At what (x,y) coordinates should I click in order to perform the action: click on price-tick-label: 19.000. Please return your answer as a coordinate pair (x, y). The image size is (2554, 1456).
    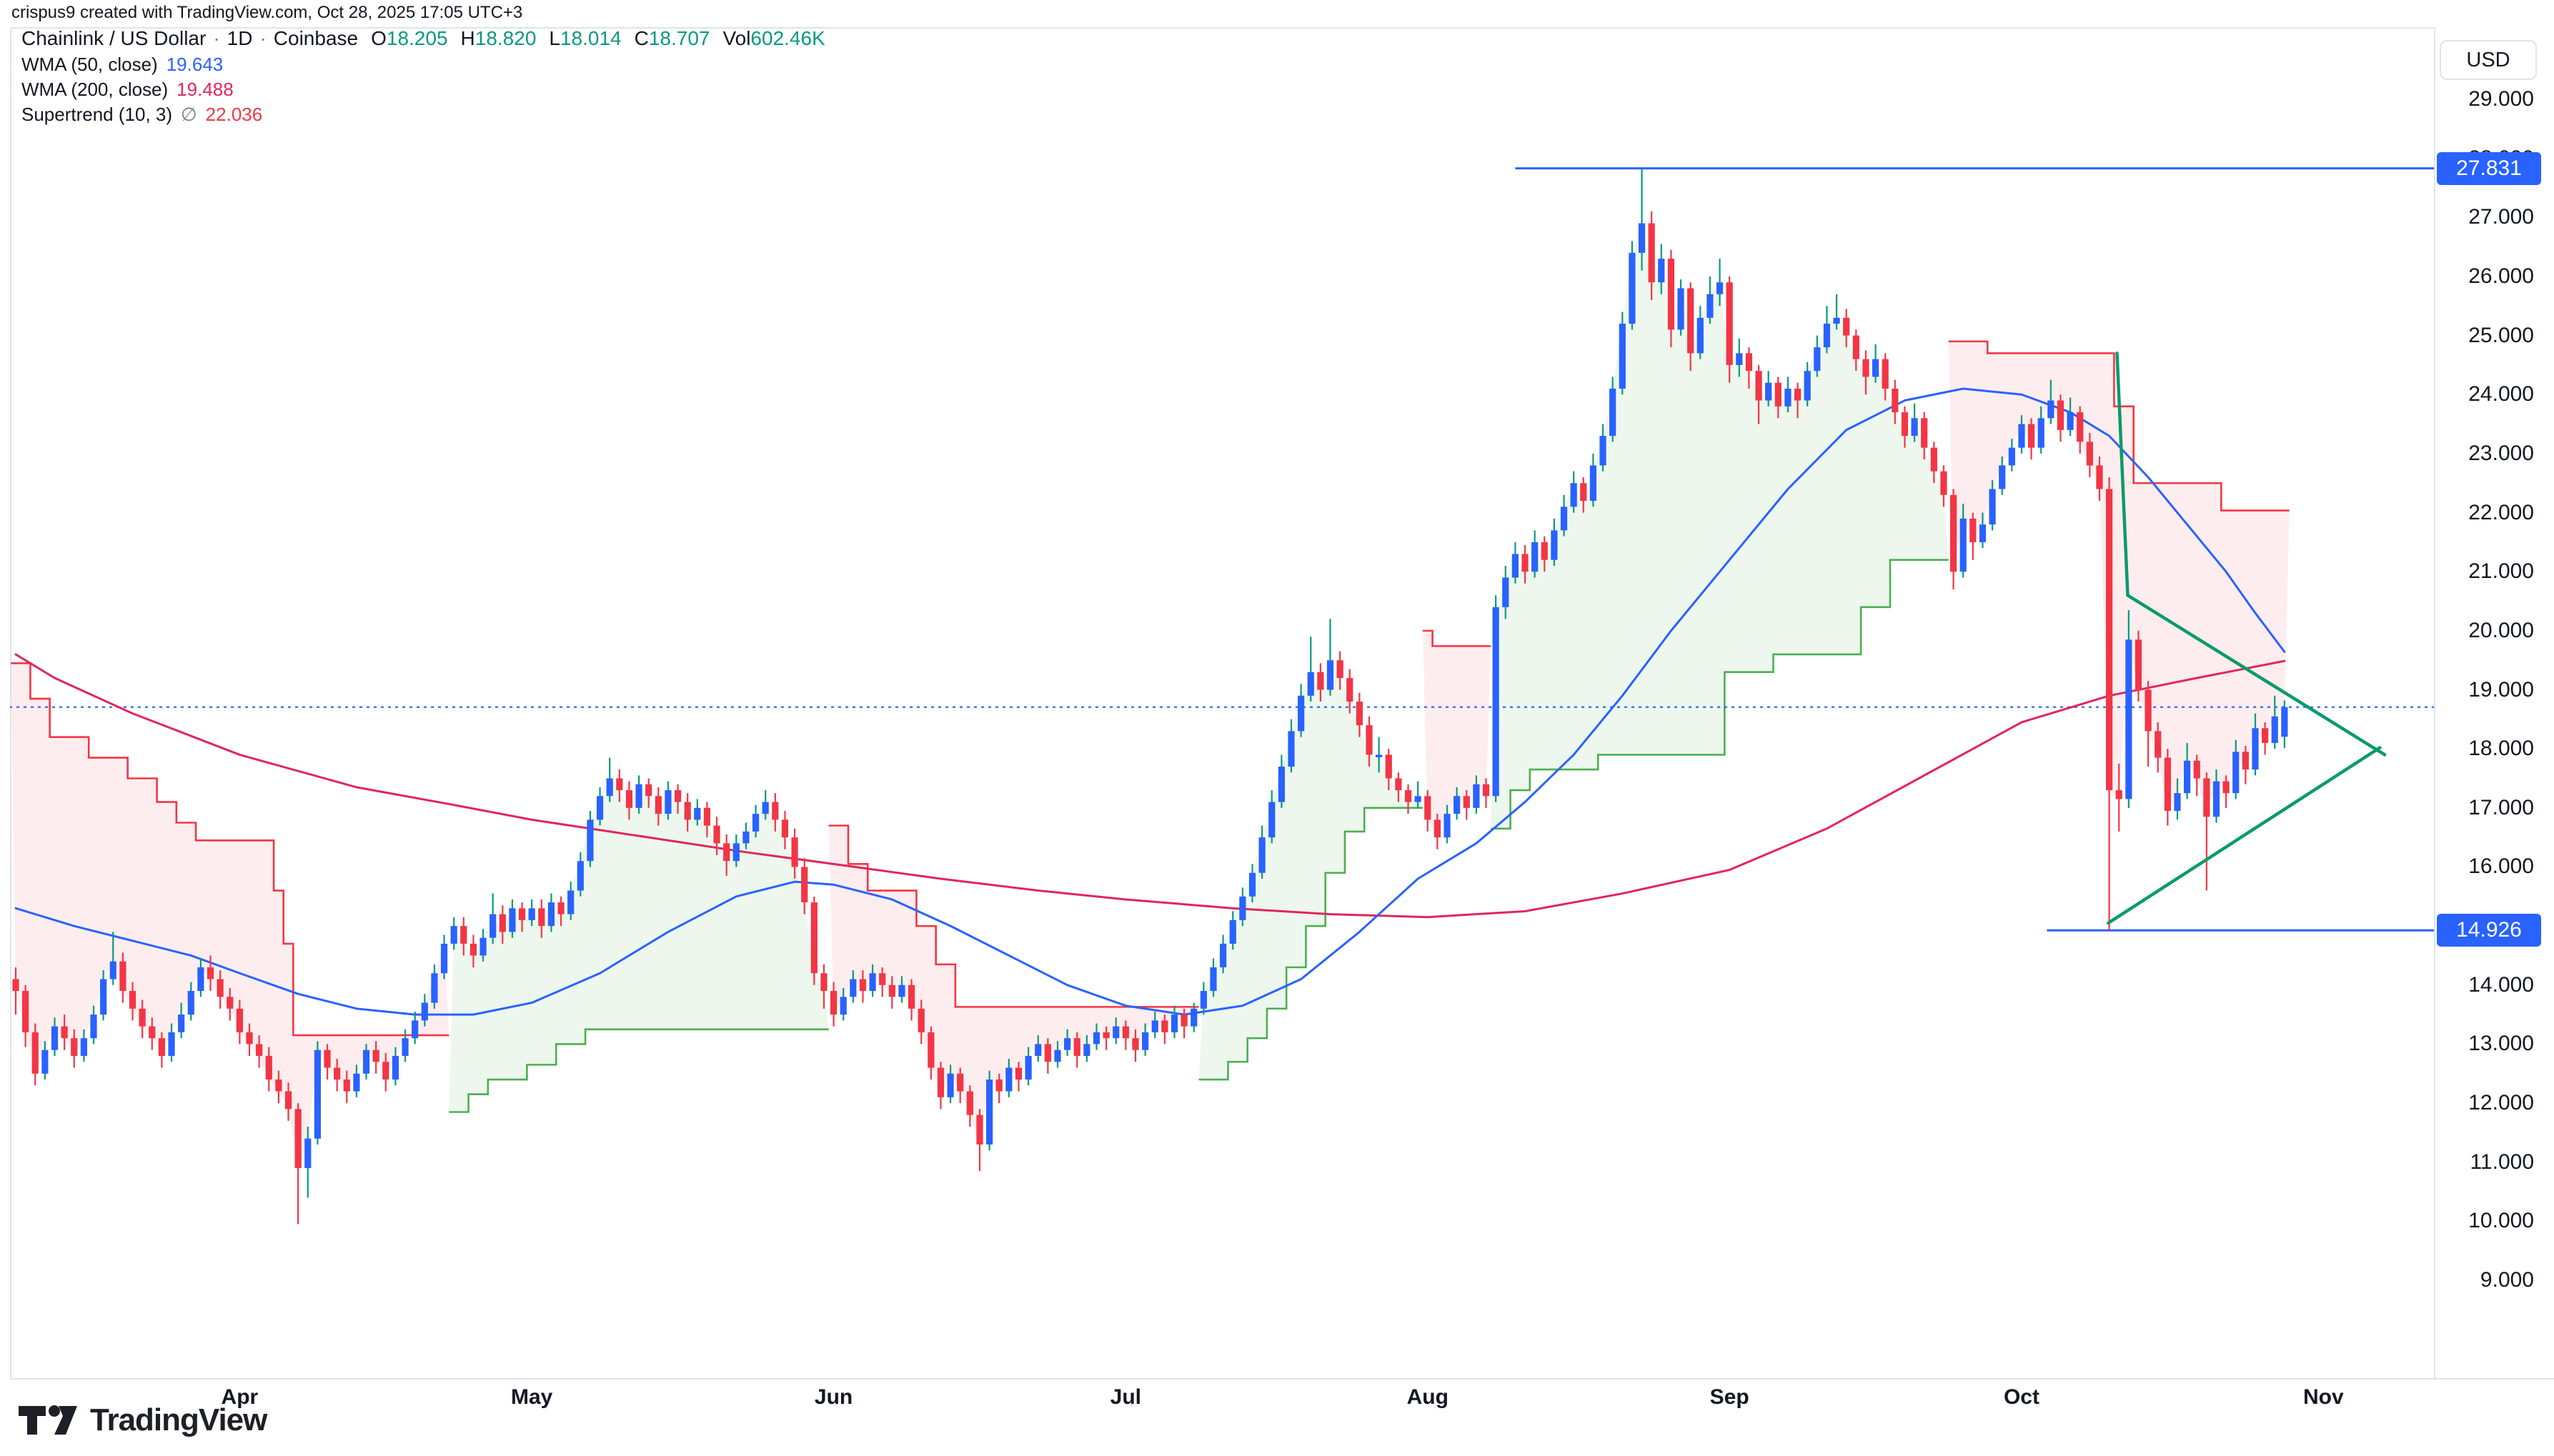
    Looking at the image, I should click on (2501, 689).